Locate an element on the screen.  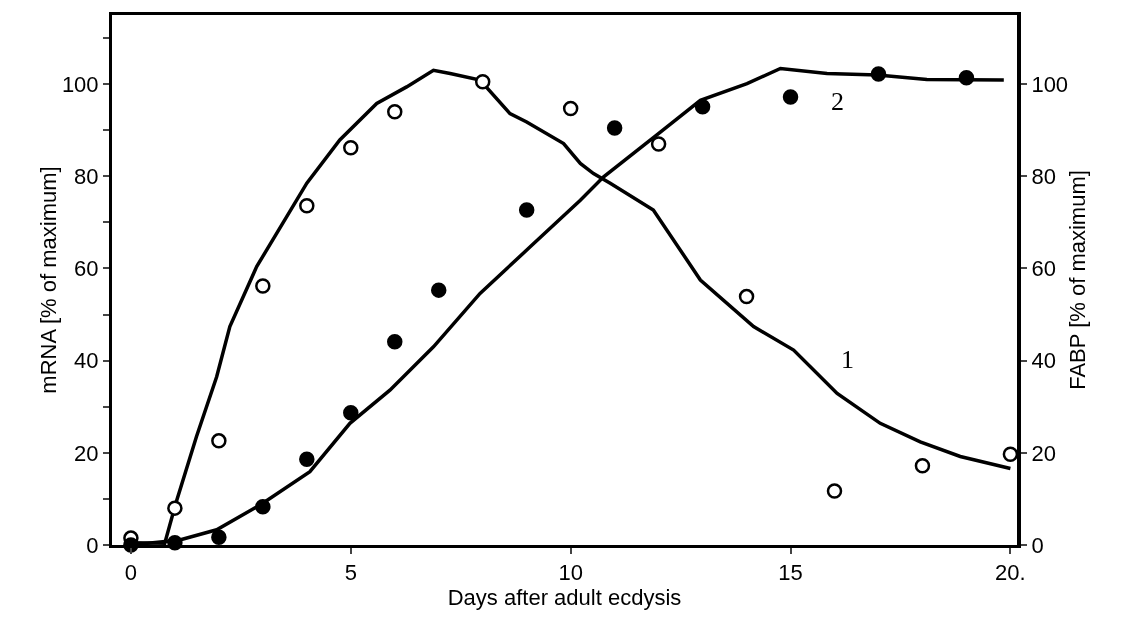
y-axis-title: mRNA [% of maximum] is located at coordinates (48, 280).